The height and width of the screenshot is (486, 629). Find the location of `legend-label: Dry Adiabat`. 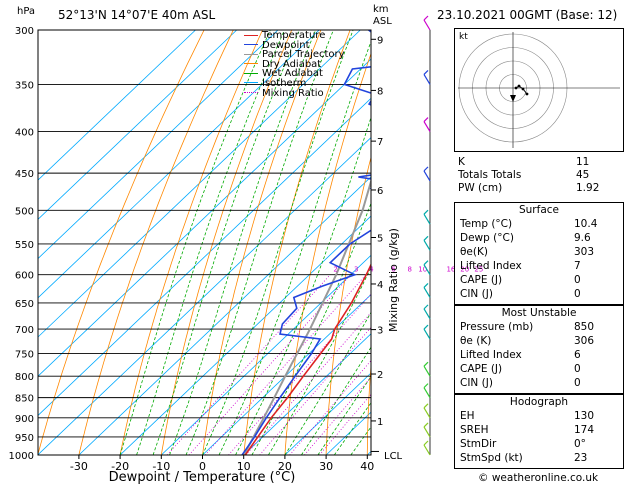

legend-label: Dry Adiabat is located at coordinates (292, 64).